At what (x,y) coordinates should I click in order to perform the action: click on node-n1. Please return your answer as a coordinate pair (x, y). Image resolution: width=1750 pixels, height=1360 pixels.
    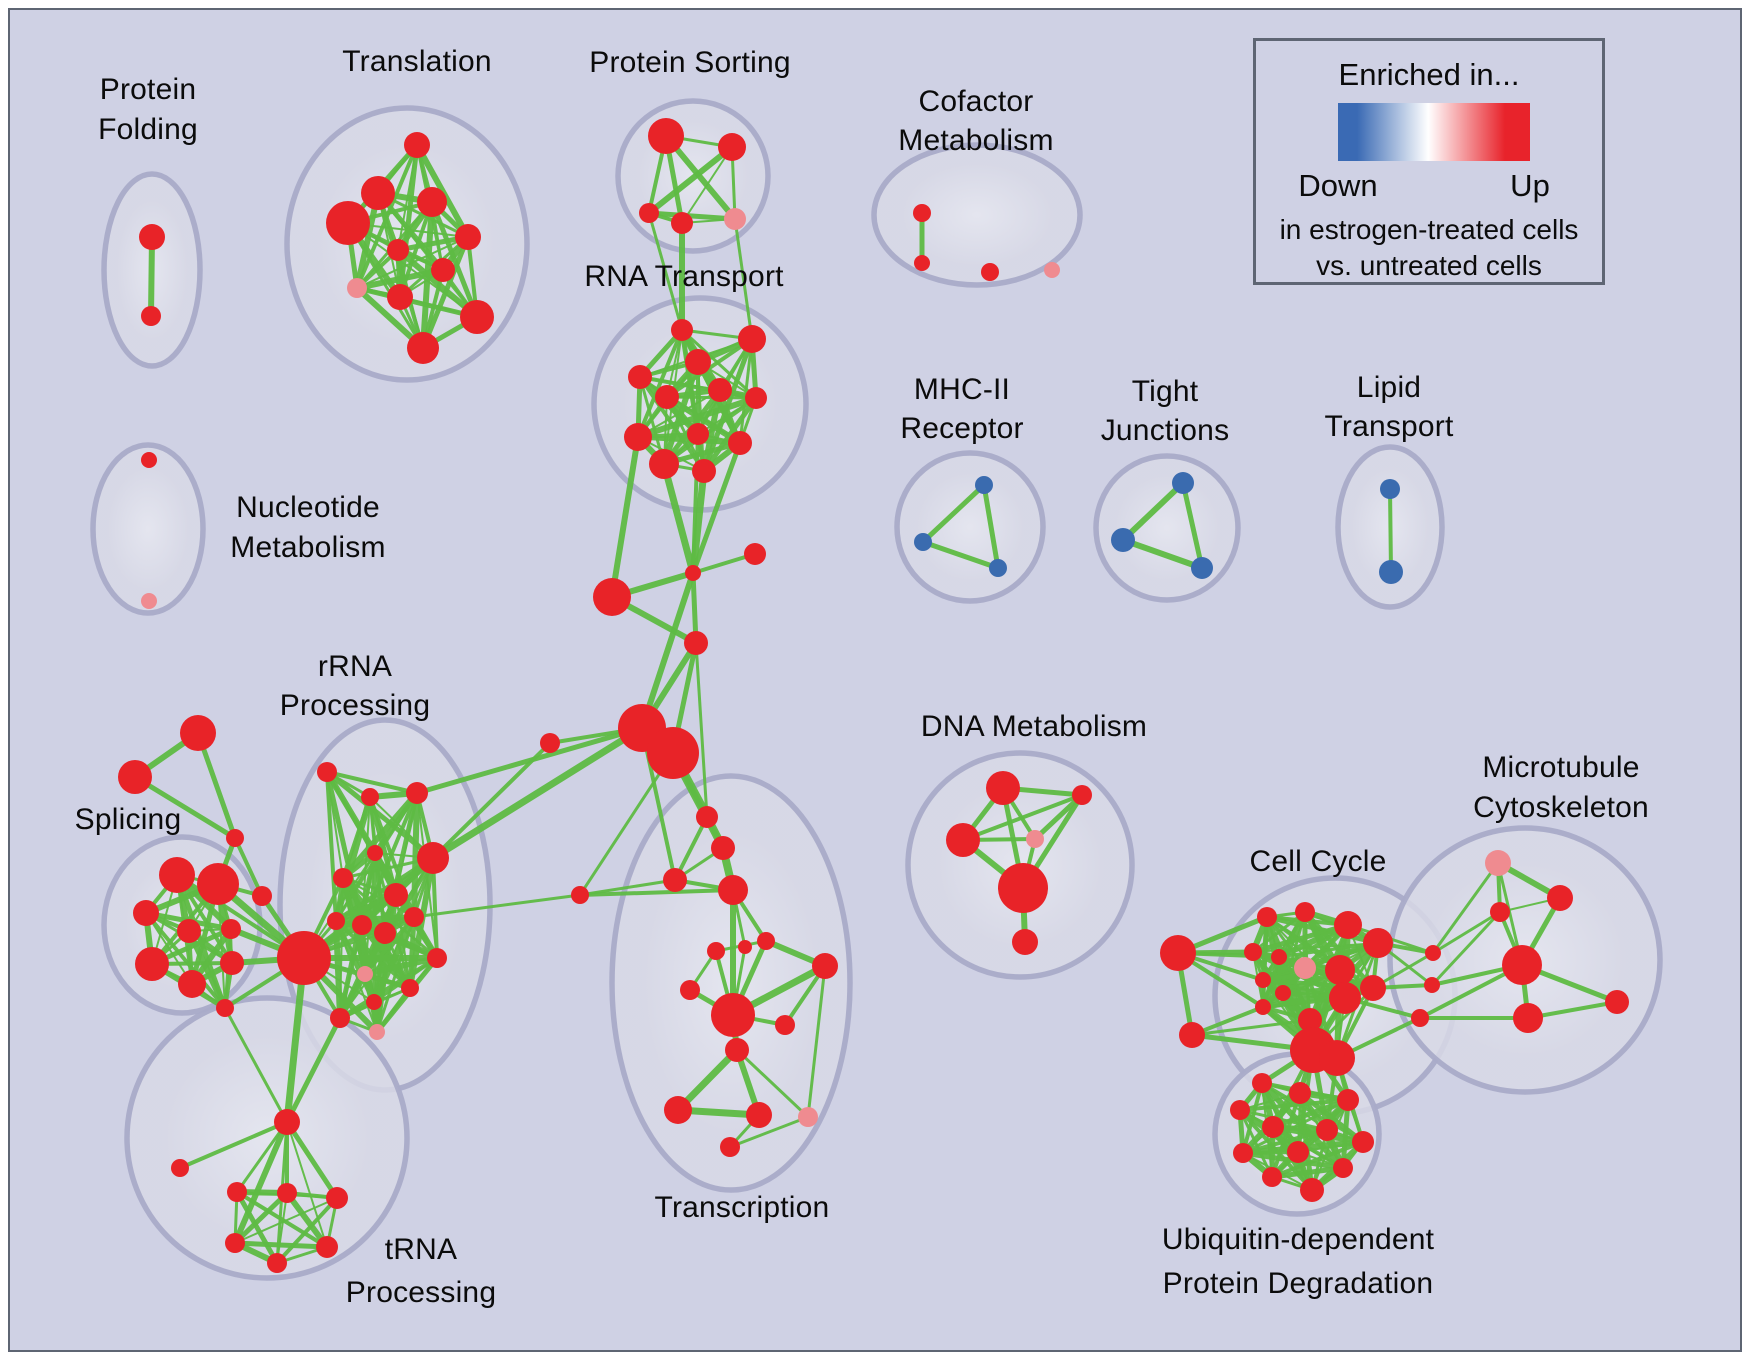
    Looking at the image, I should click on (149, 460).